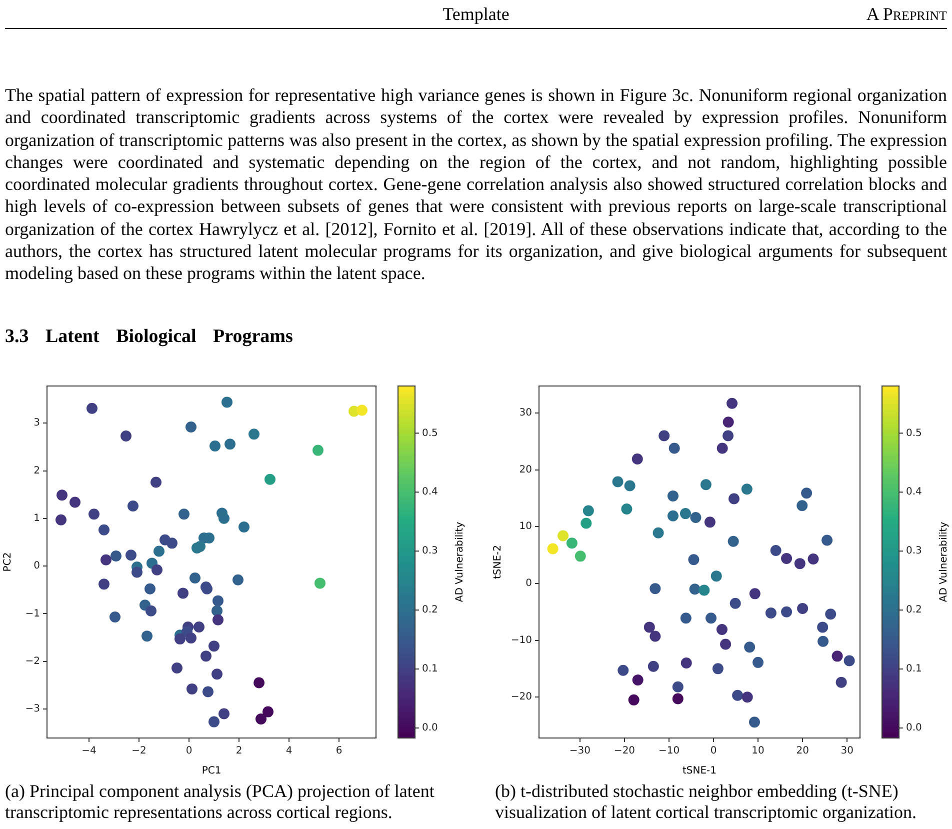 This screenshot has width=952, height=829. Describe the element at coordinates (37, 518) in the screenshot. I see `y-tick-label: 1` at that location.